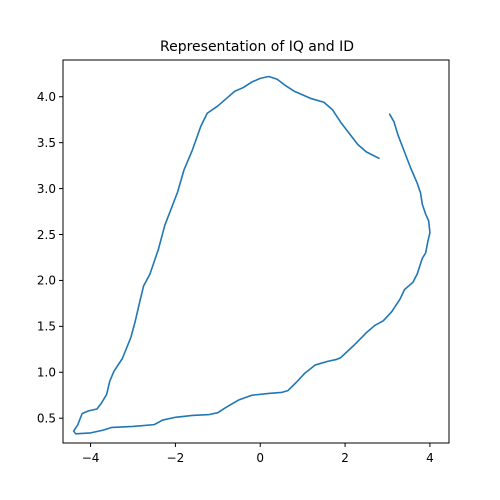 The height and width of the screenshot is (500, 500). Describe the element at coordinates (46, 189) in the screenshot. I see `y-tick-label: 3.0` at that location.